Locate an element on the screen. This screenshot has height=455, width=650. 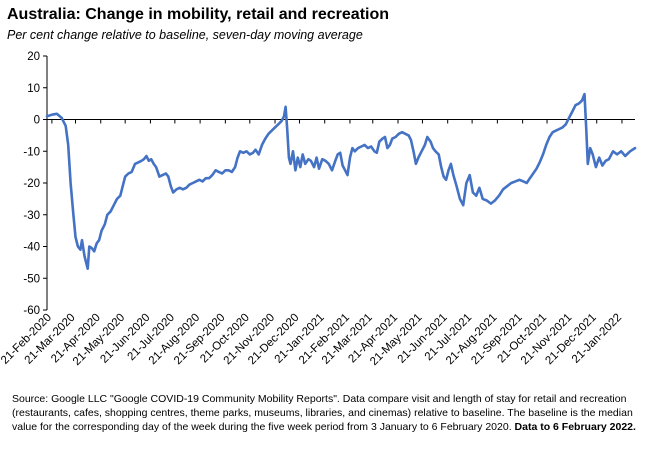
y-tick-label: -60 is located at coordinates (31, 311).